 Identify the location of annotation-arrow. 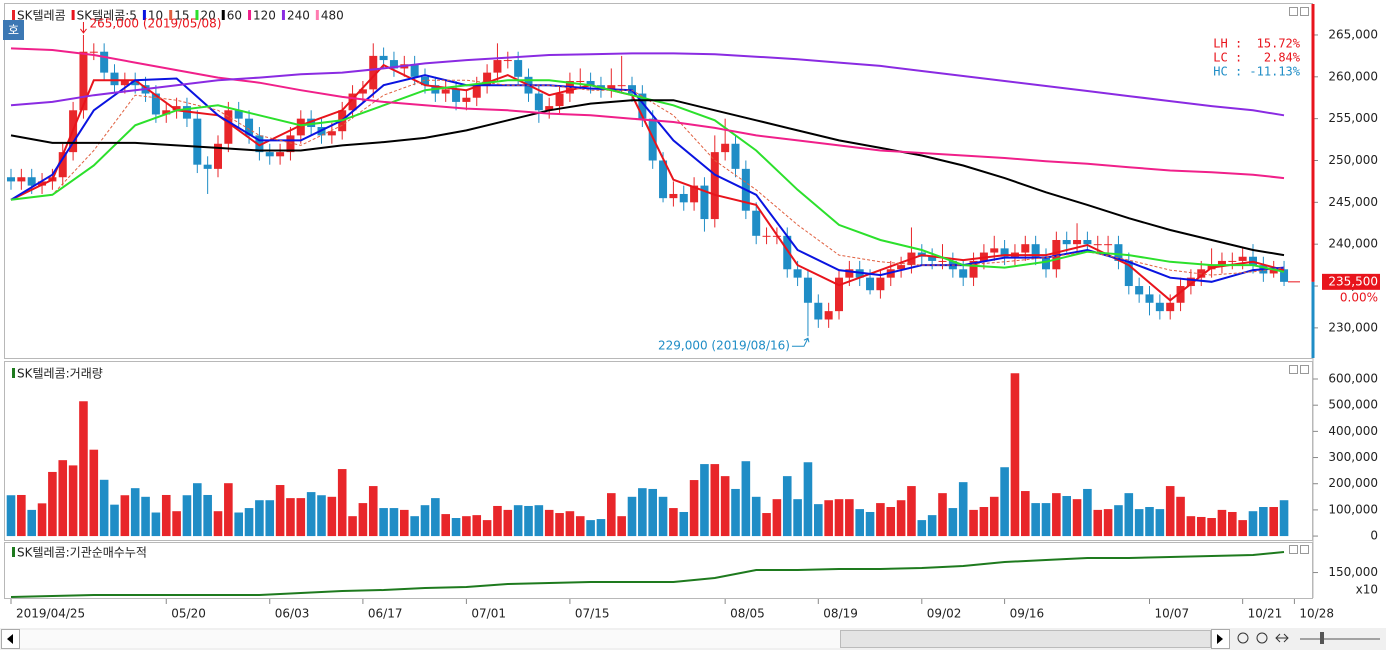
(800, 342).